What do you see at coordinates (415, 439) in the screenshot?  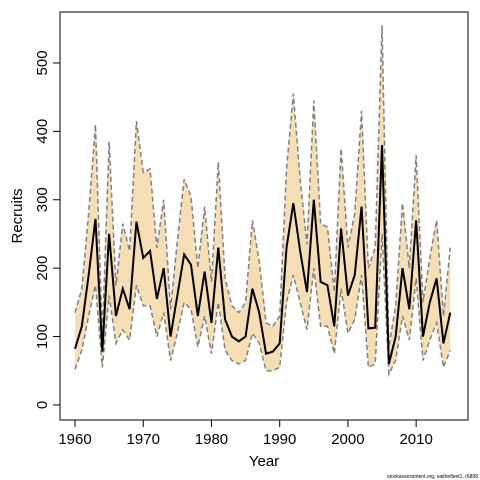 I see `x-tick-label: 2010` at bounding box center [415, 439].